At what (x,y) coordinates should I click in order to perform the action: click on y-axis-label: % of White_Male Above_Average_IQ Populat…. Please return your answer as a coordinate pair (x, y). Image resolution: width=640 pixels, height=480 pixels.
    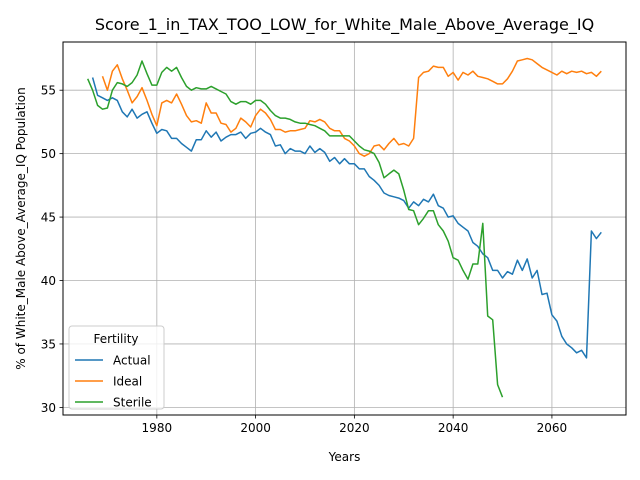
    Looking at the image, I should click on (21, 228).